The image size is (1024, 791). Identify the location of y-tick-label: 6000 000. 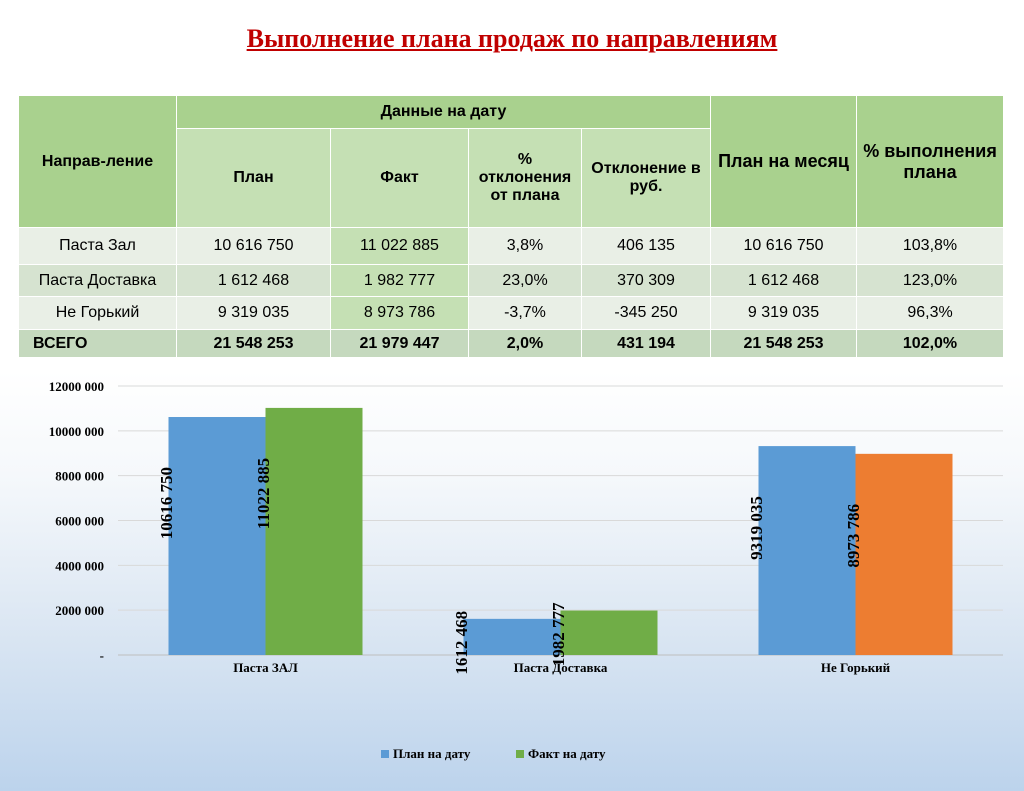
(79, 521).